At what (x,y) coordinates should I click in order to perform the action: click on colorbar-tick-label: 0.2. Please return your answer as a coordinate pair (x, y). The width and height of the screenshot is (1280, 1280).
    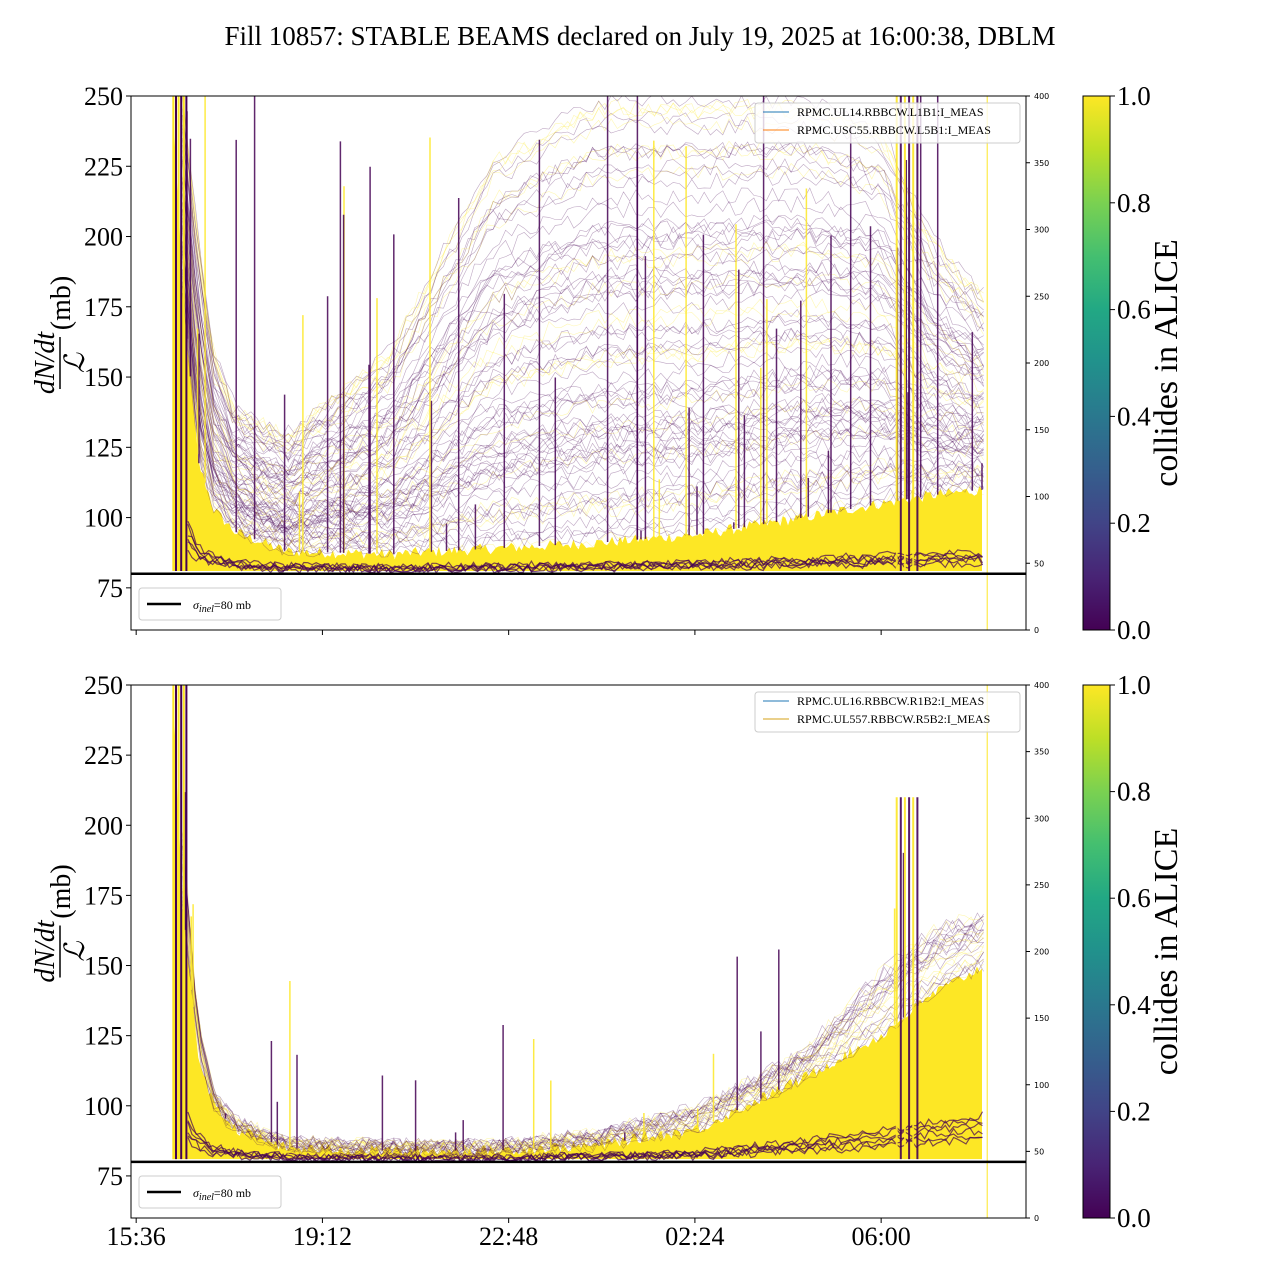
    Looking at the image, I should click on (1134, 523).